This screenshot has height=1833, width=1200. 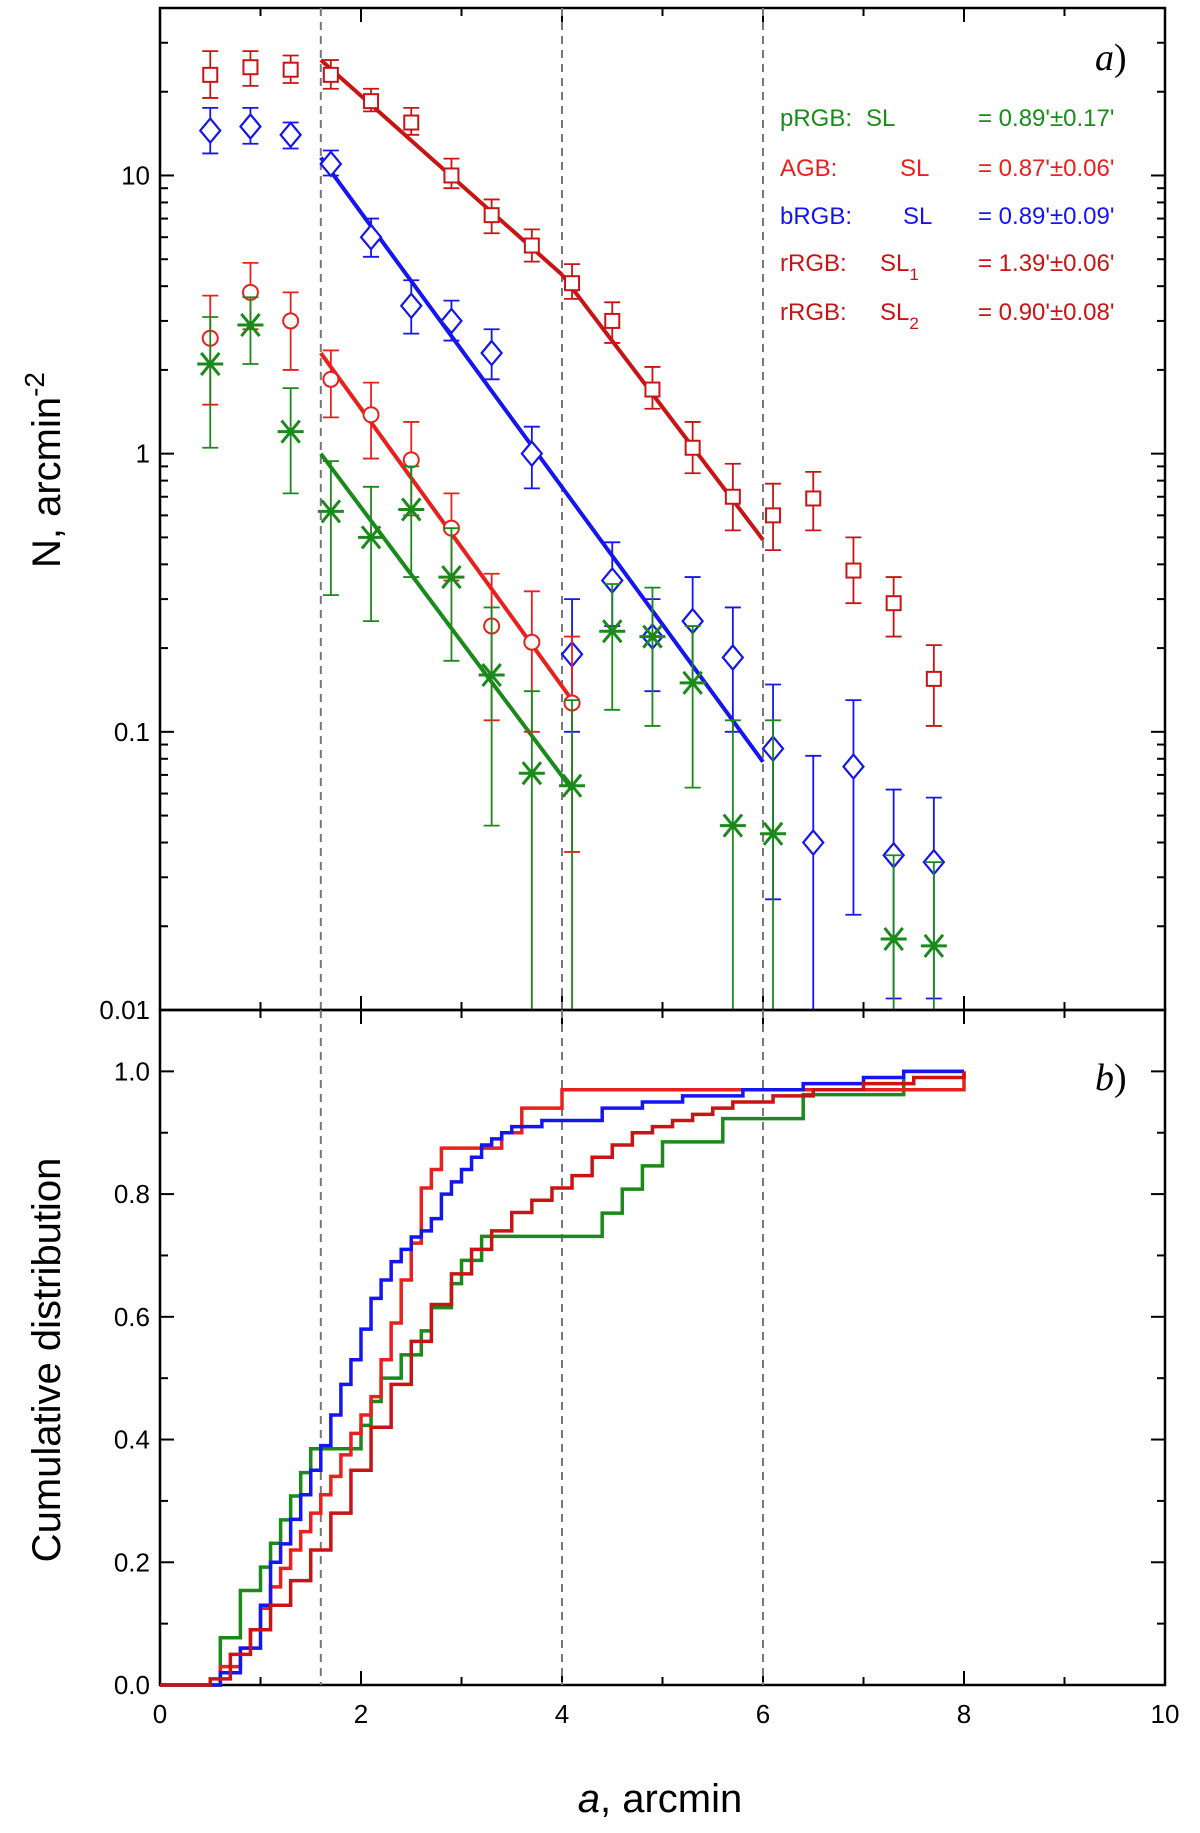 What do you see at coordinates (947, 316) in the screenshot?
I see `legend-entry-rrgb-2: rRGB: SL2 = 0.90'±0.08'` at bounding box center [947, 316].